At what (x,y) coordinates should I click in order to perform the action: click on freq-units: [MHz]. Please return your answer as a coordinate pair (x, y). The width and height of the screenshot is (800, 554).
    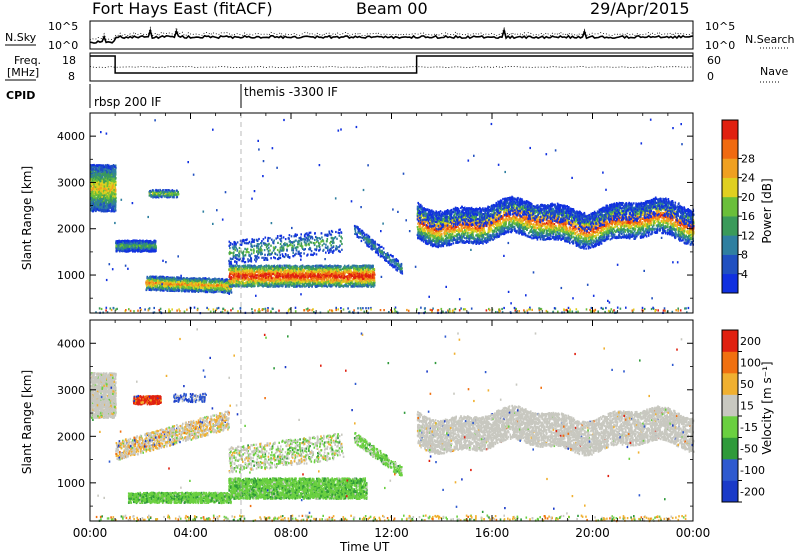
    Looking at the image, I should click on (23, 72).